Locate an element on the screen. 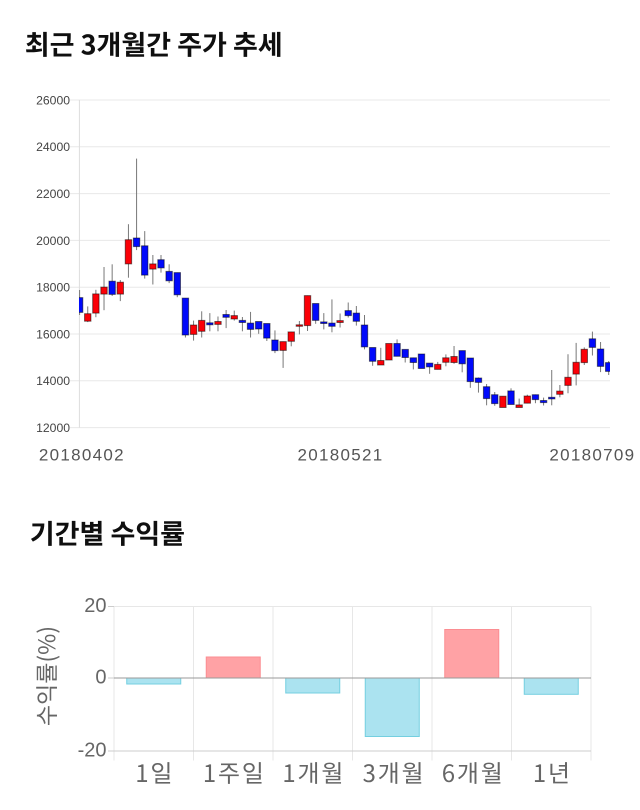  svg-text: 20000 is located at coordinates (53, 241).